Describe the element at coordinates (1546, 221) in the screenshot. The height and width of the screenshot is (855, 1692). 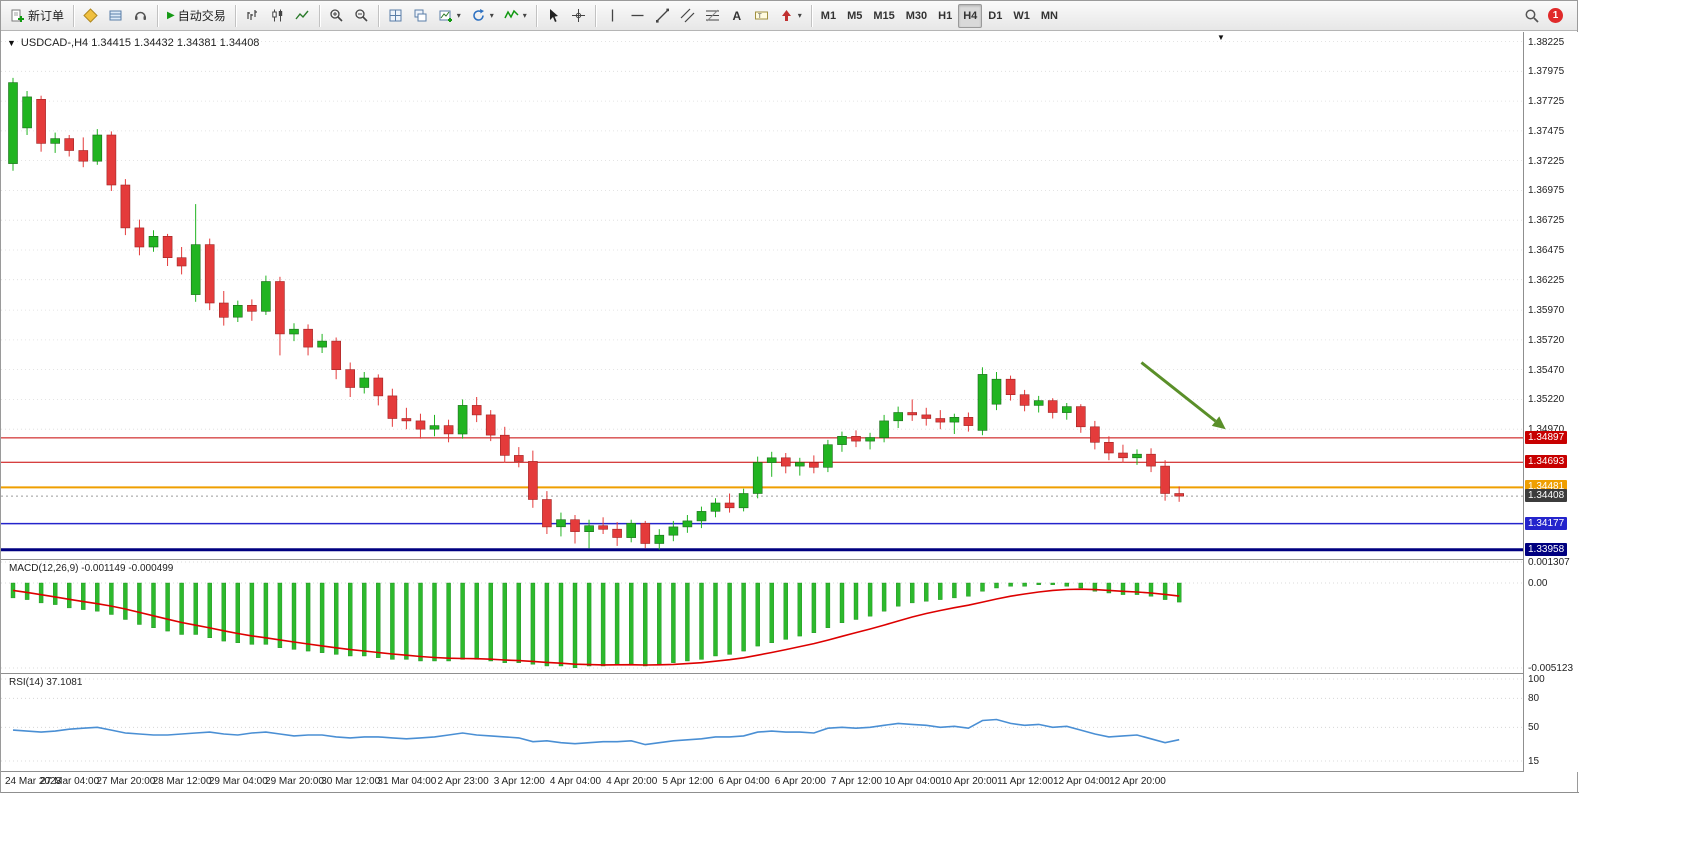
I see `price-tick-label: 1.36725` at that location.